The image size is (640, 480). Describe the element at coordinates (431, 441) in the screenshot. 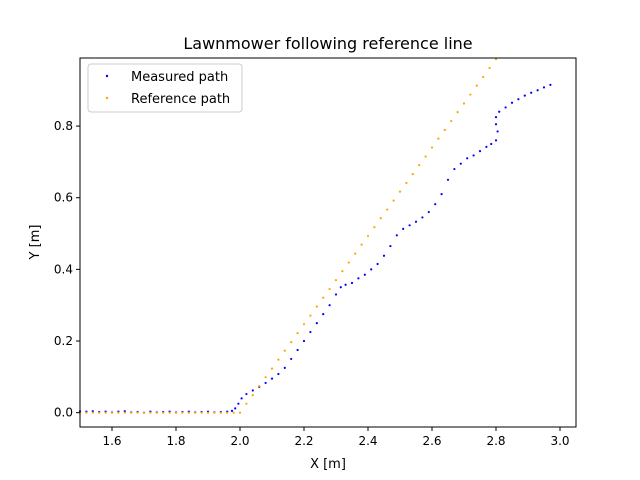

I see `x-tick-label: 2.6` at that location.